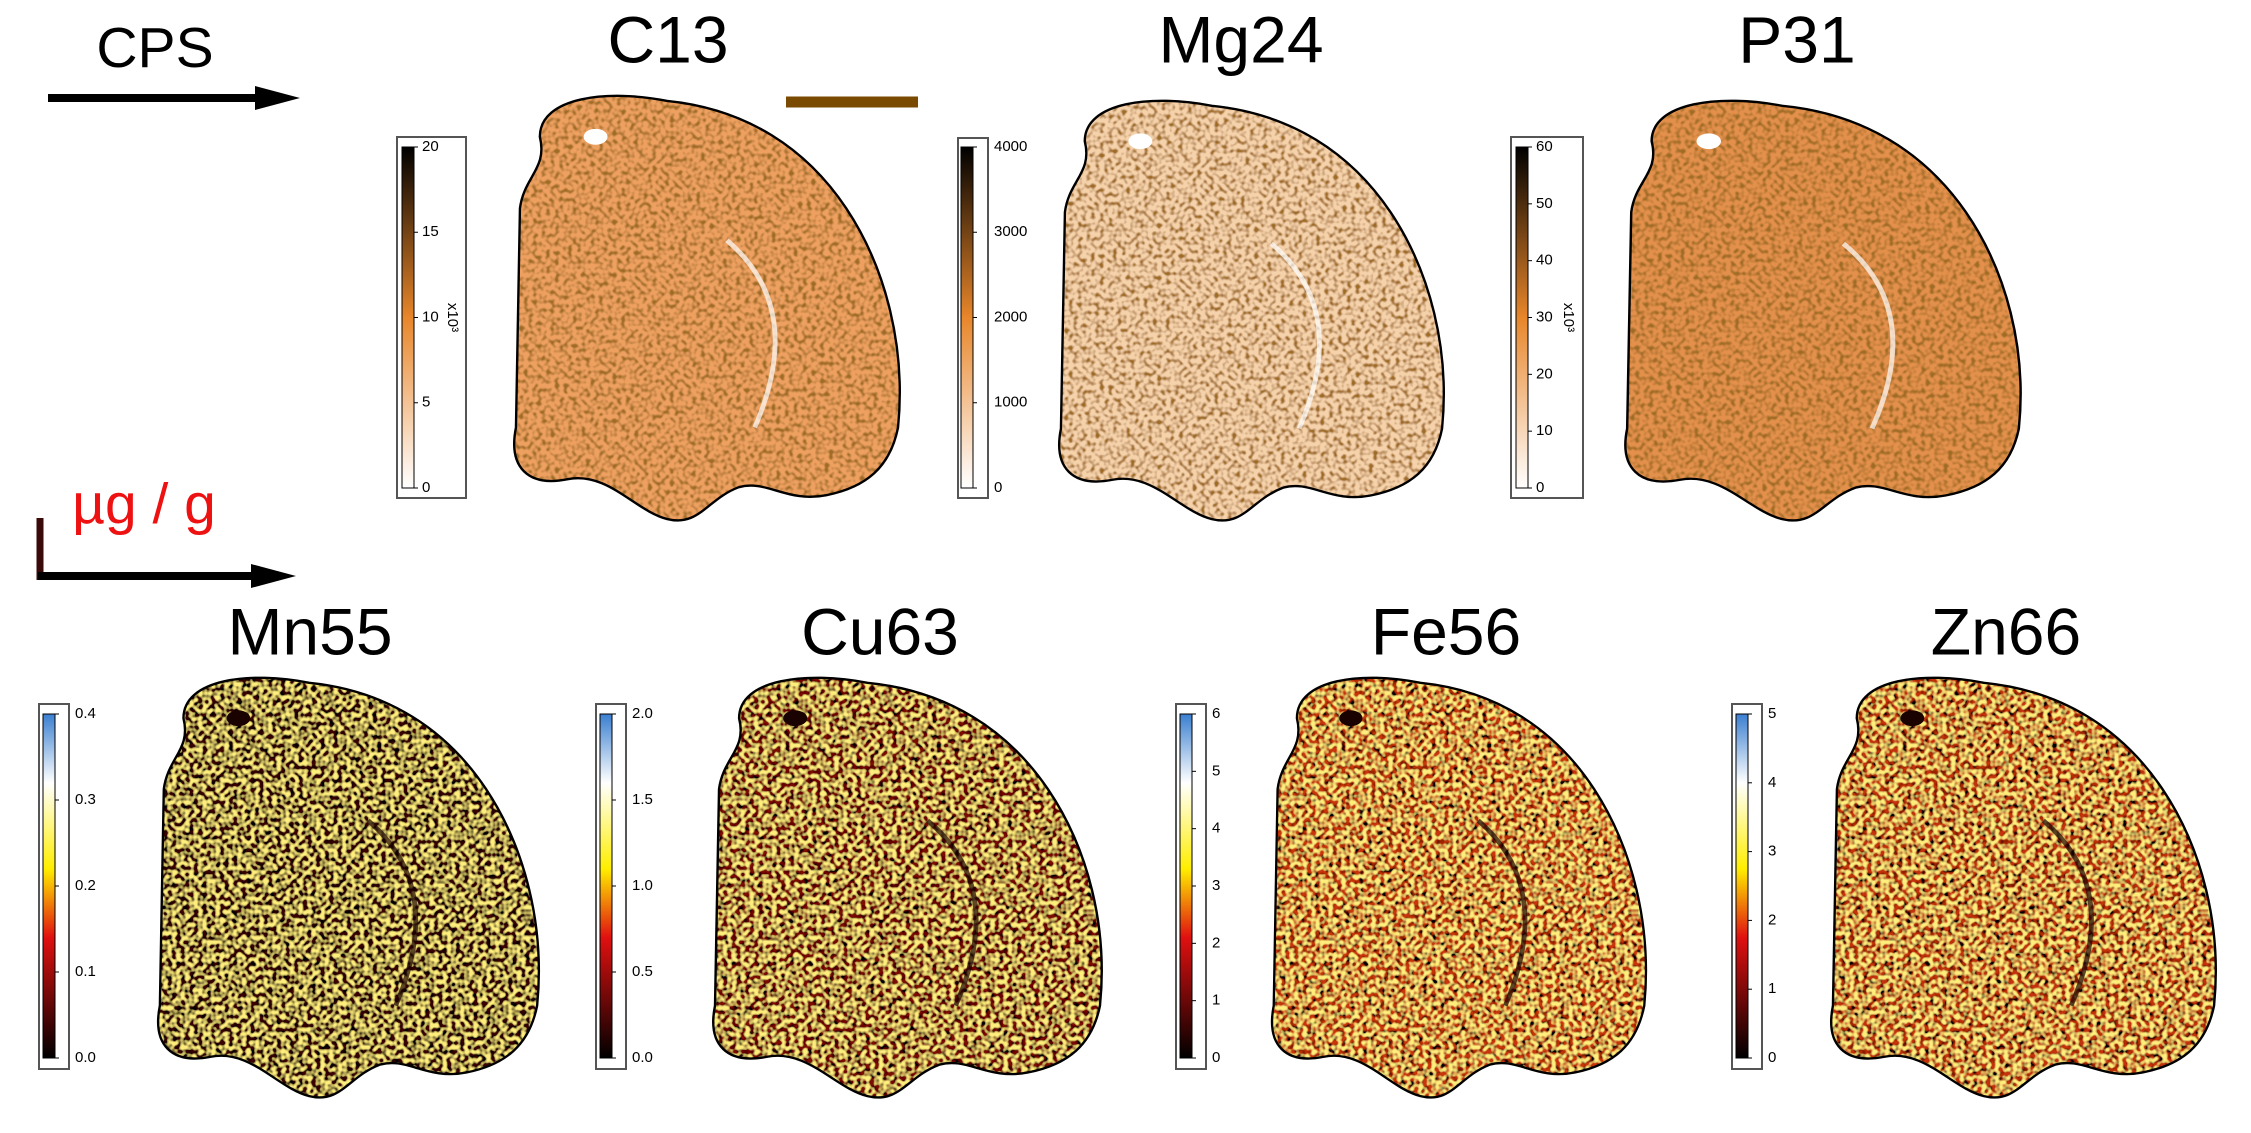 Image resolution: width=2251 pixels, height=1133 pixels. What do you see at coordinates (1446, 631) in the screenshot?
I see `panel-title: Fe56` at bounding box center [1446, 631].